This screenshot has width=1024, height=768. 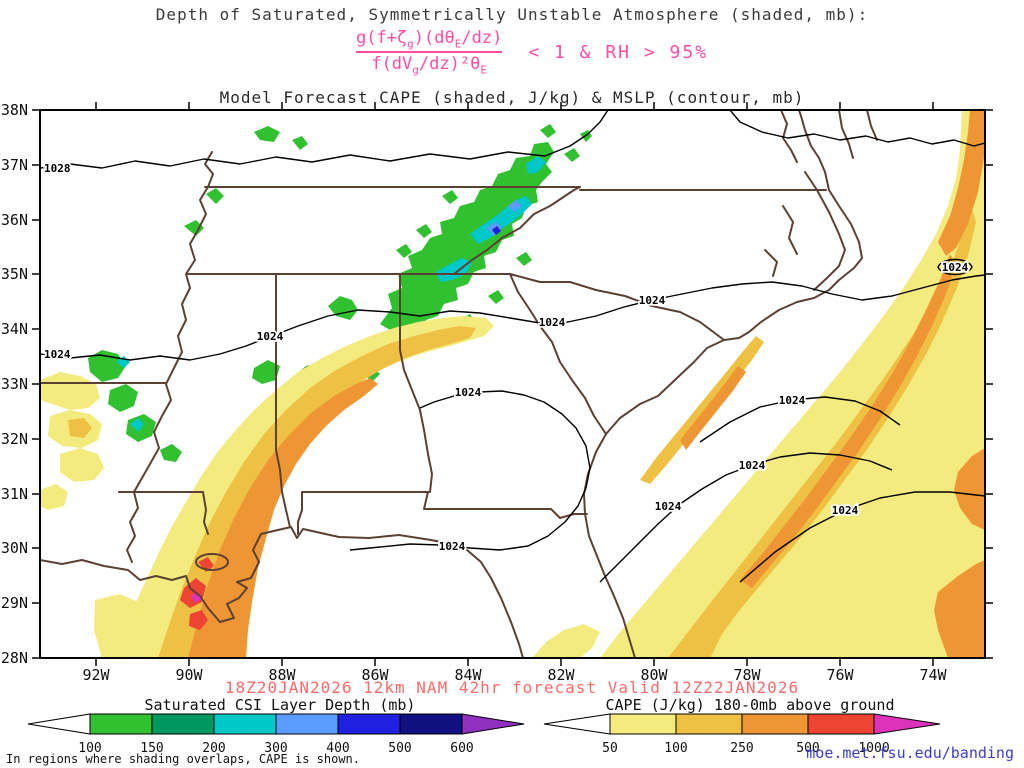 What do you see at coordinates (461, 748) in the screenshot?
I see `csi-colorbar-label: 600` at bounding box center [461, 748].